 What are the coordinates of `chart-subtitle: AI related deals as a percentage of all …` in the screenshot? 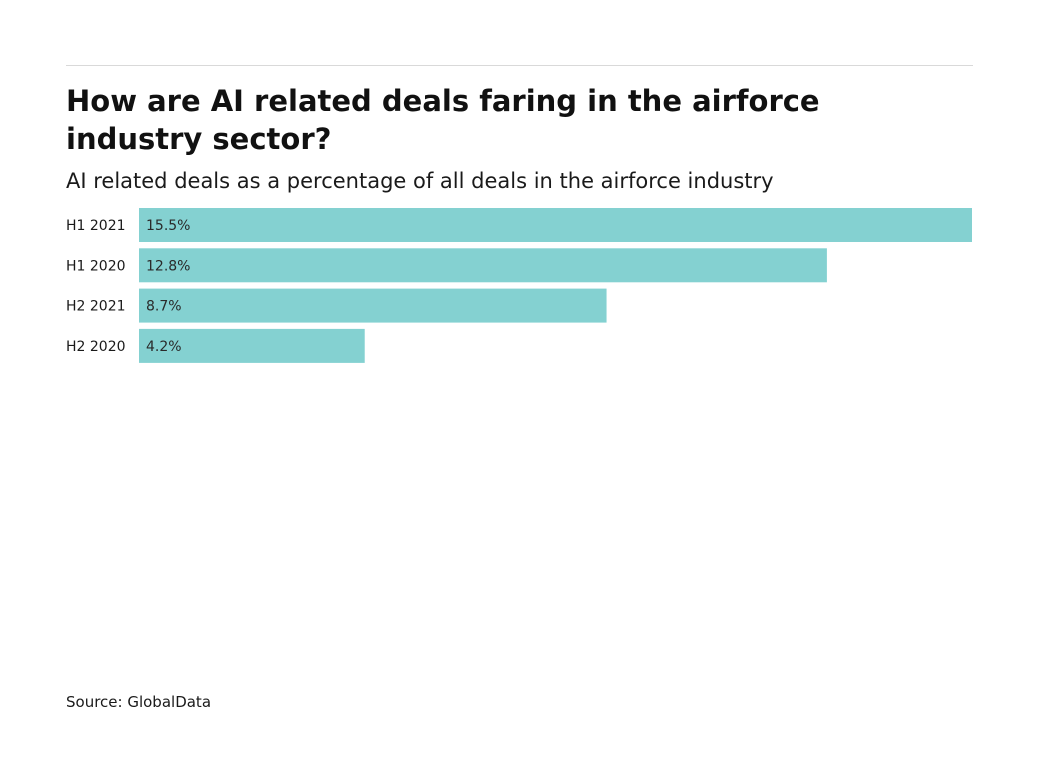 It's located at (420, 181).